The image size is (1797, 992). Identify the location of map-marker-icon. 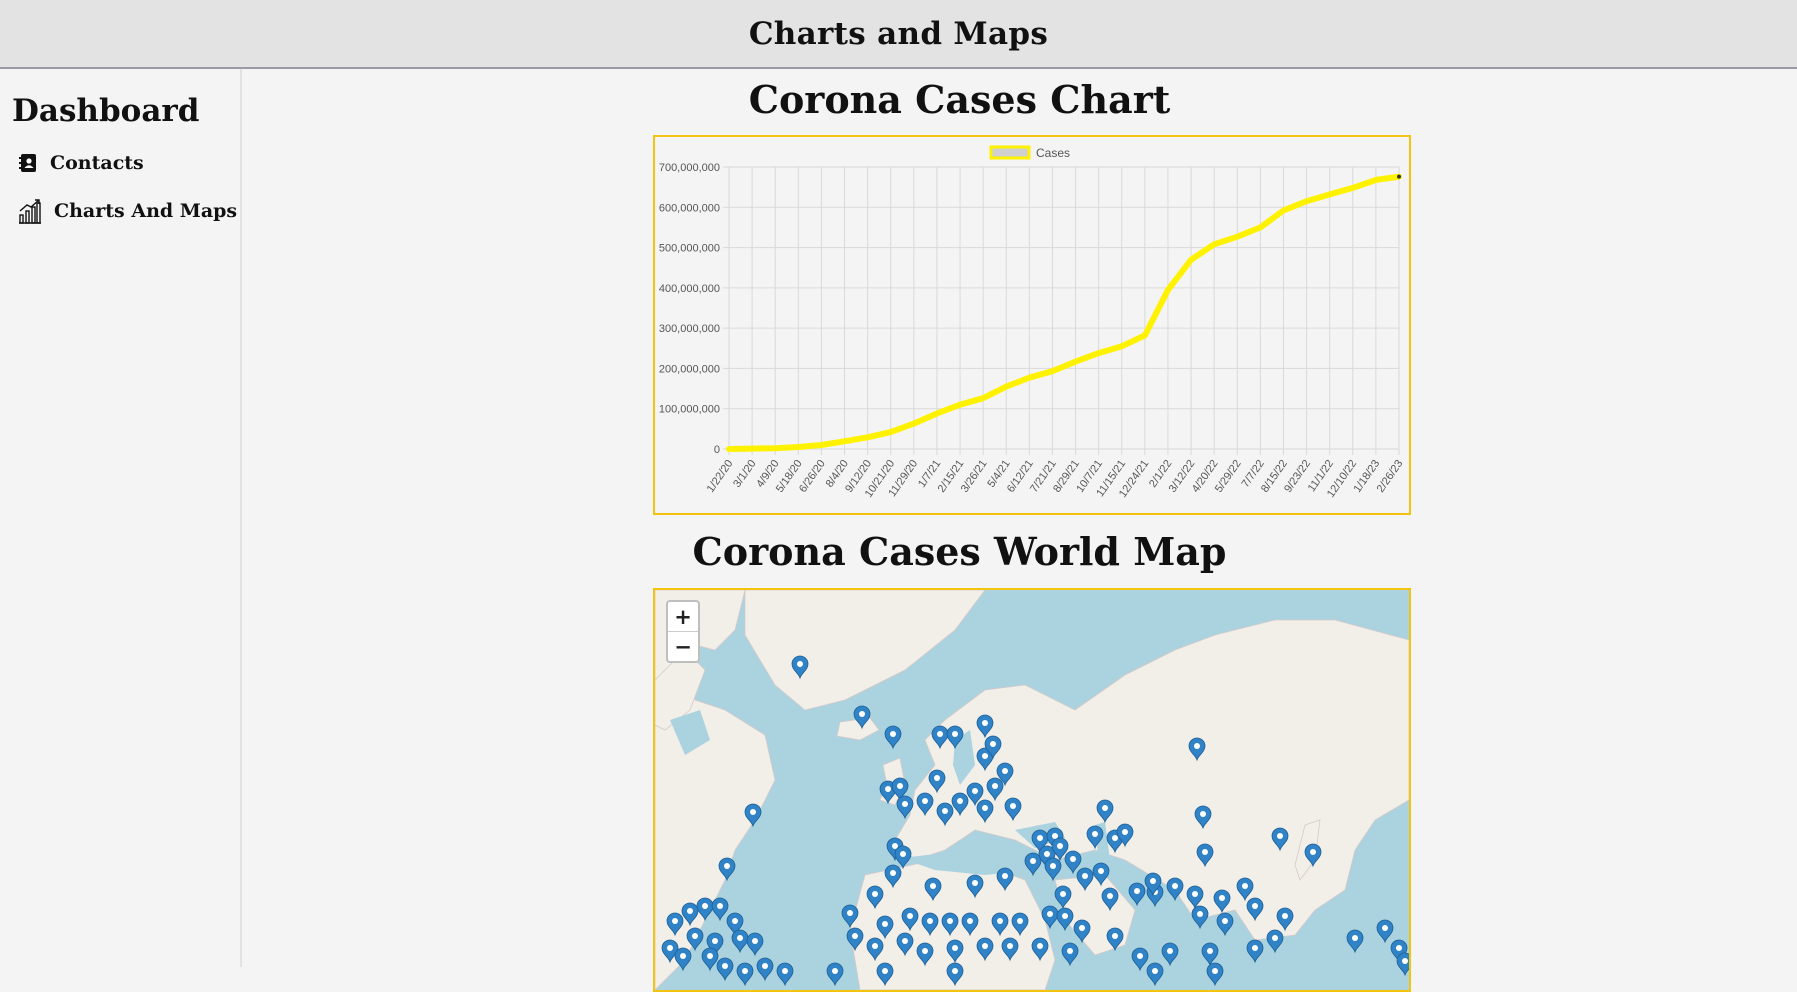
(1403, 964).